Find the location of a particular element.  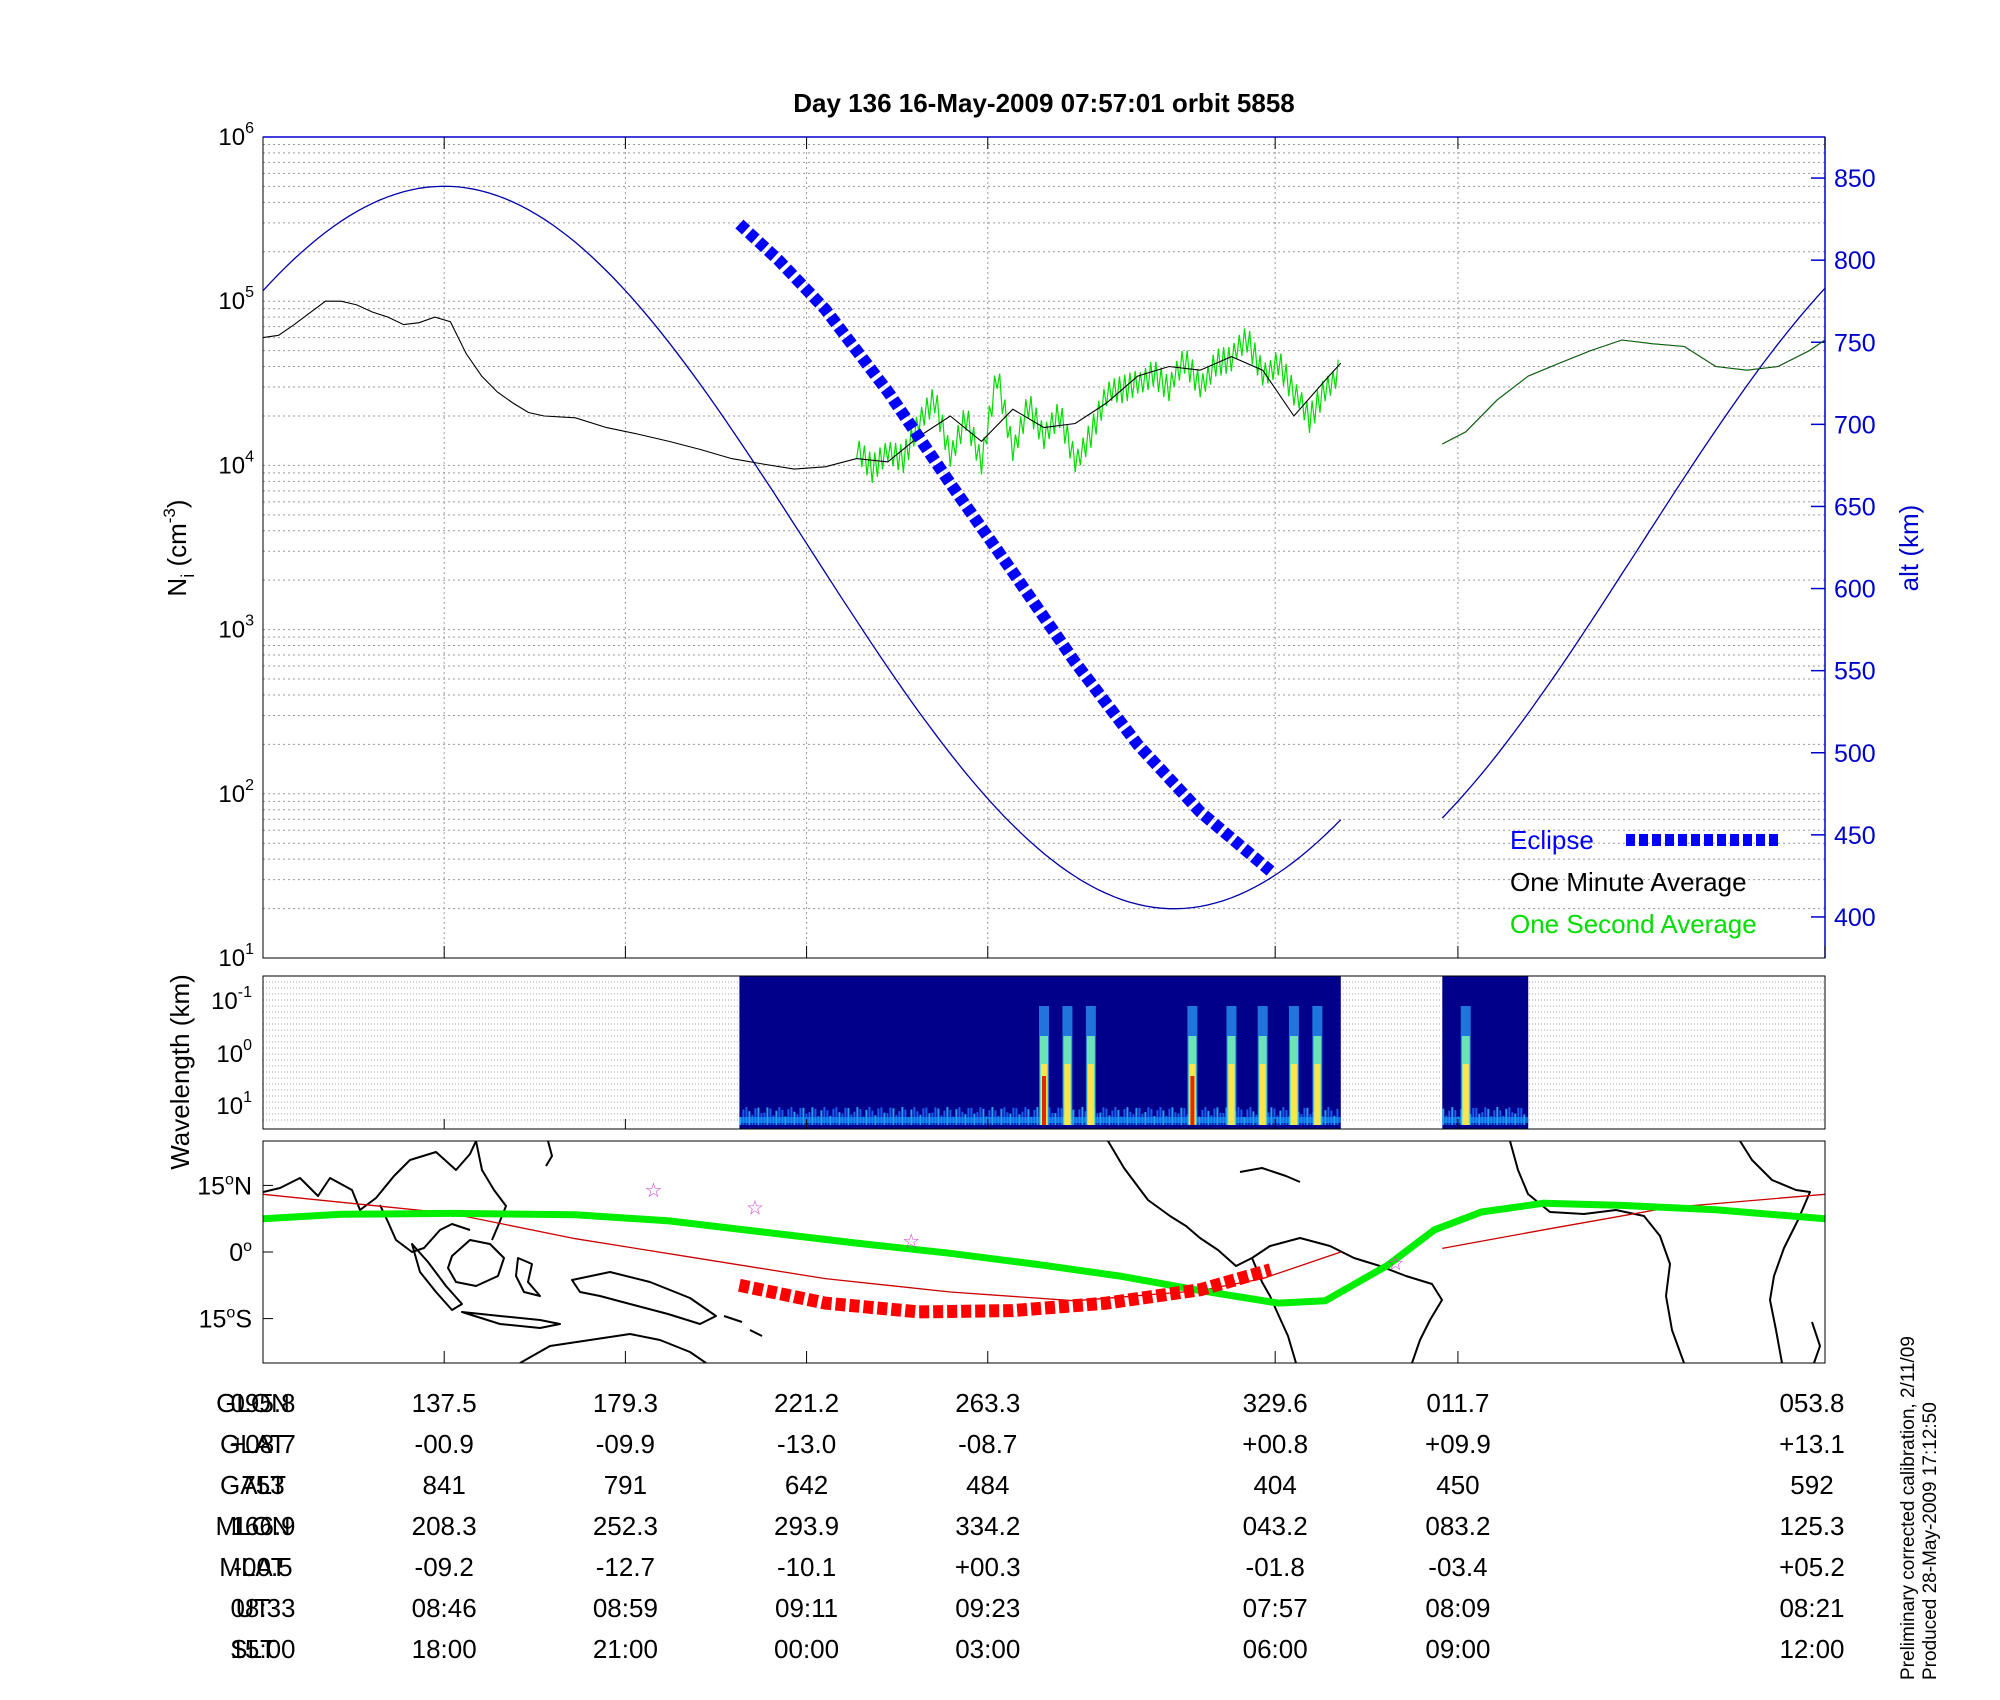

density-y-tick-label: 10¹ is located at coordinates (236, 956).